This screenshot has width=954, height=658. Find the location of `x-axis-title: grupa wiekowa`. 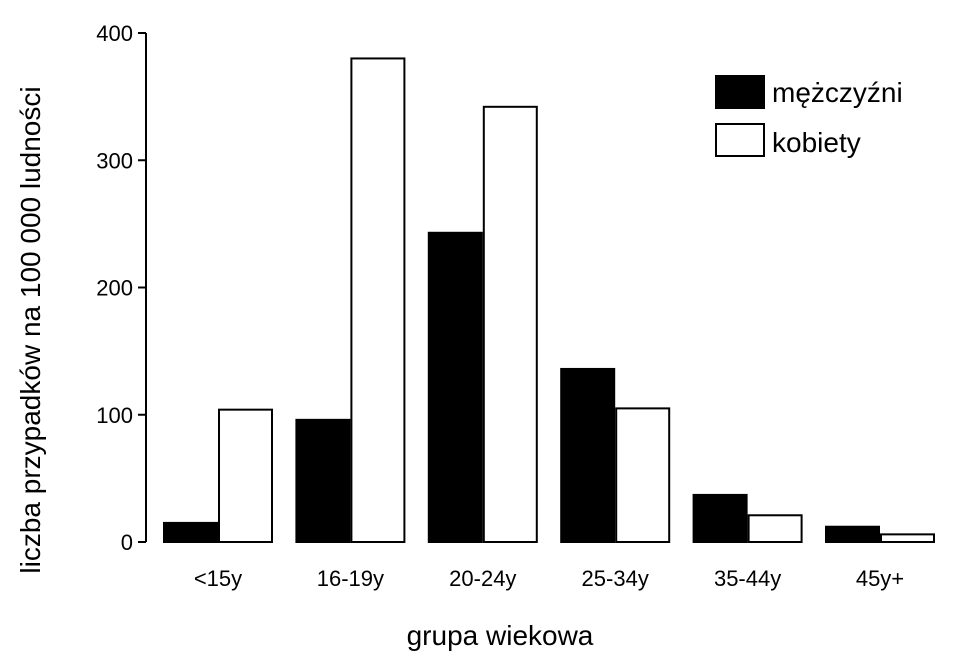

x-axis-title: grupa wiekowa is located at coordinates (500, 635).